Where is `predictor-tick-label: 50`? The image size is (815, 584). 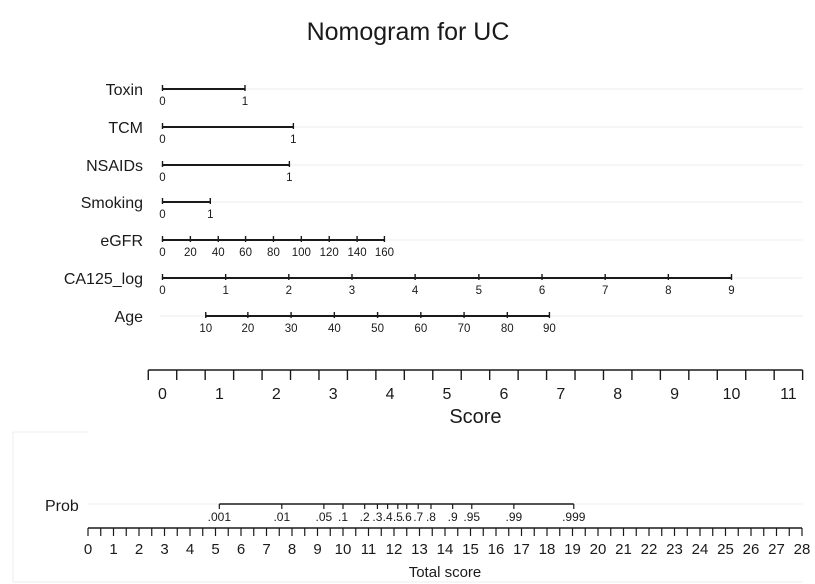 predictor-tick-label: 50 is located at coordinates (377, 329).